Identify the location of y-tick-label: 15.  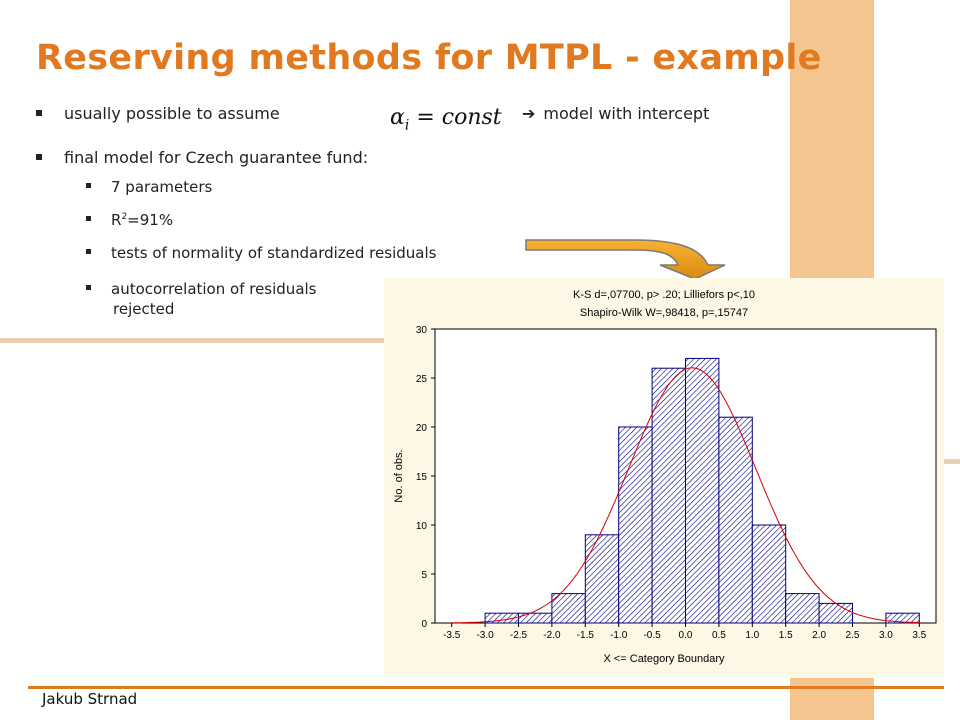
(422, 477).